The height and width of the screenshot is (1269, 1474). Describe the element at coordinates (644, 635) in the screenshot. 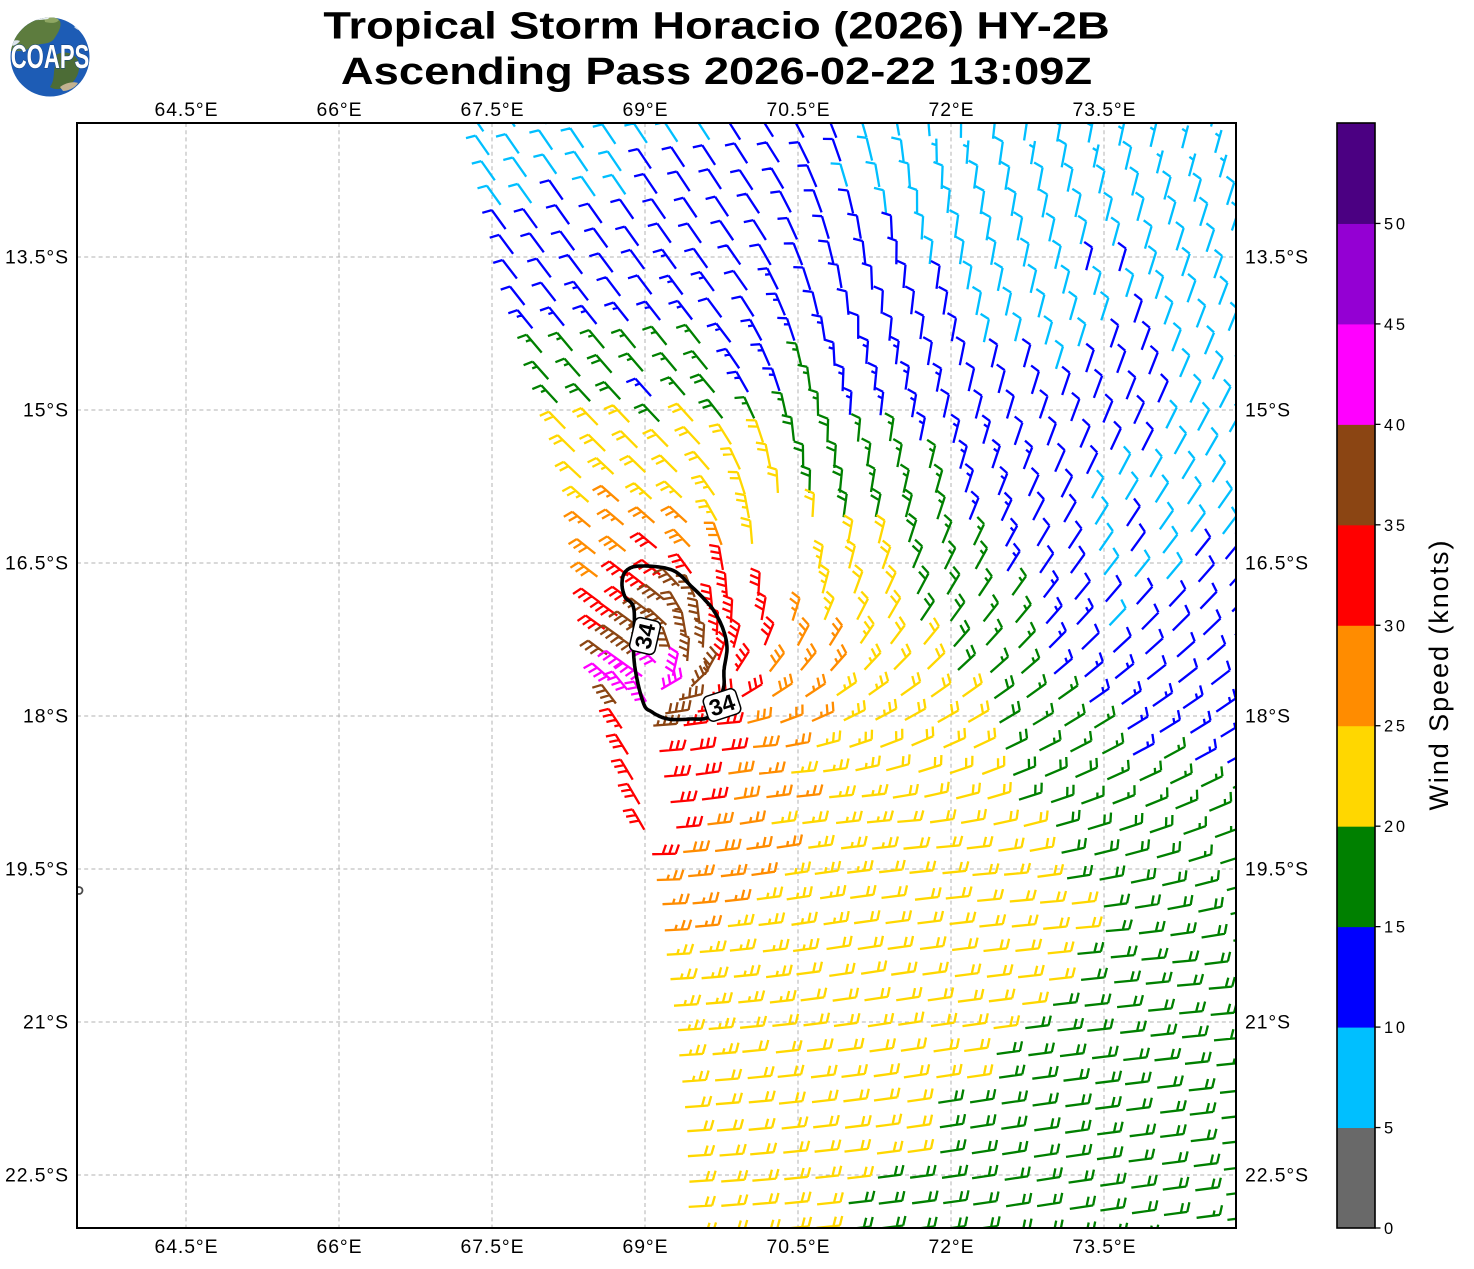

I see `svg-text: 34` at that location.